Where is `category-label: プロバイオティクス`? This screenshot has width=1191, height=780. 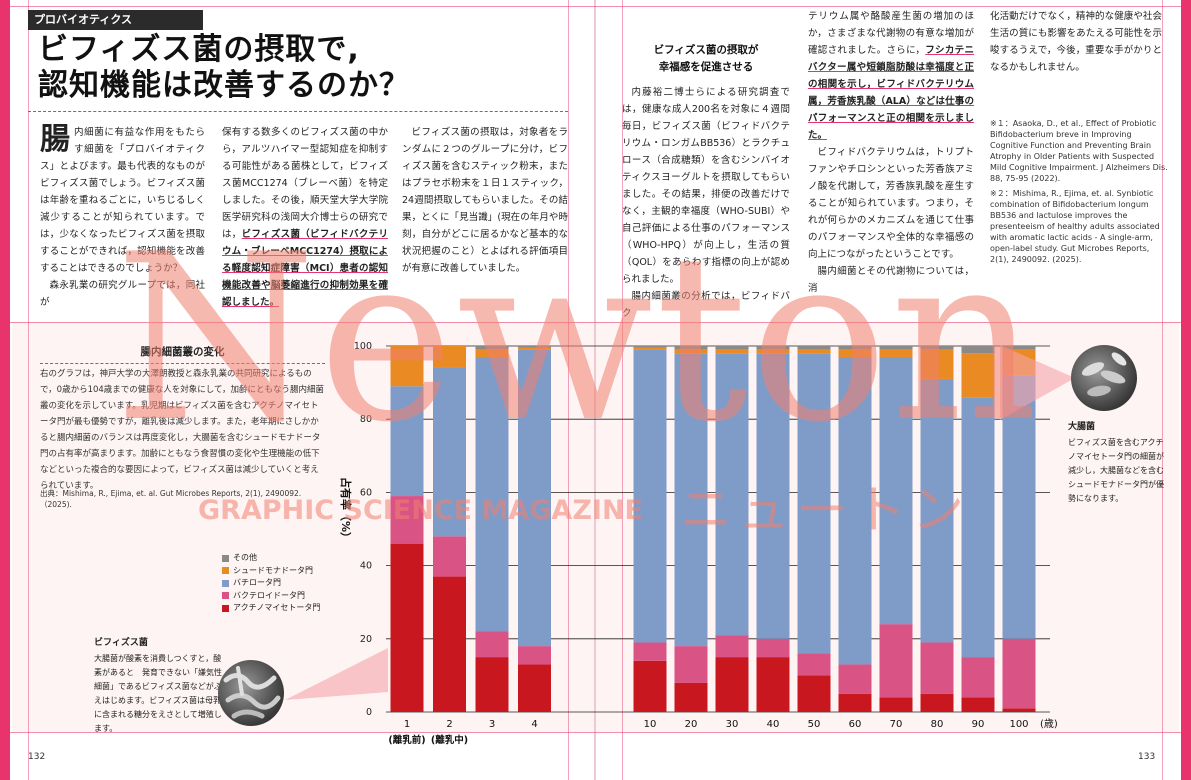 category-label: プロバイオティクス is located at coordinates (115, 20).